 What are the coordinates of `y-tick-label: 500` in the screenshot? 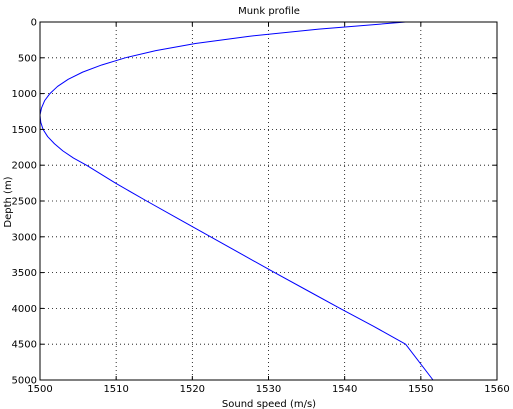 It's located at (27, 58).